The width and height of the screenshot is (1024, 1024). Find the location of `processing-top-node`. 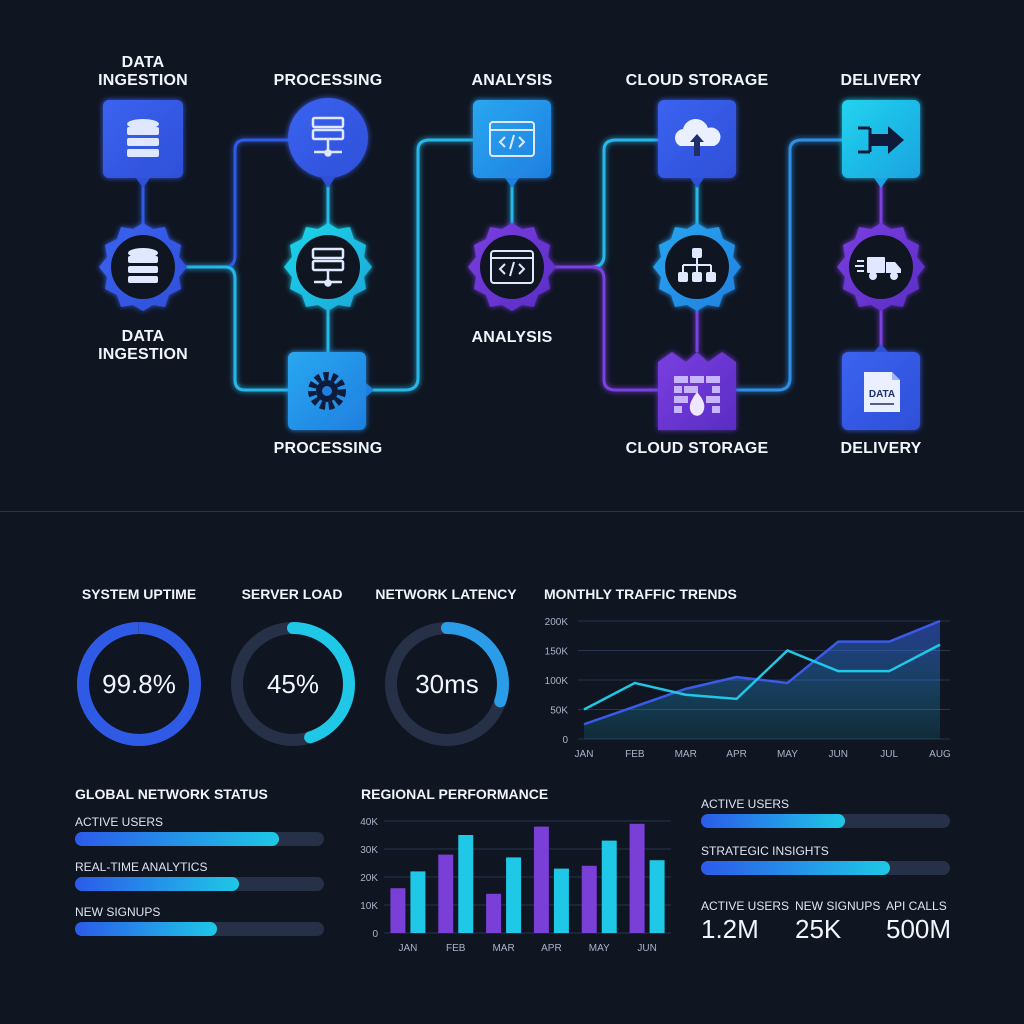

processing-top-node is located at coordinates (328, 143).